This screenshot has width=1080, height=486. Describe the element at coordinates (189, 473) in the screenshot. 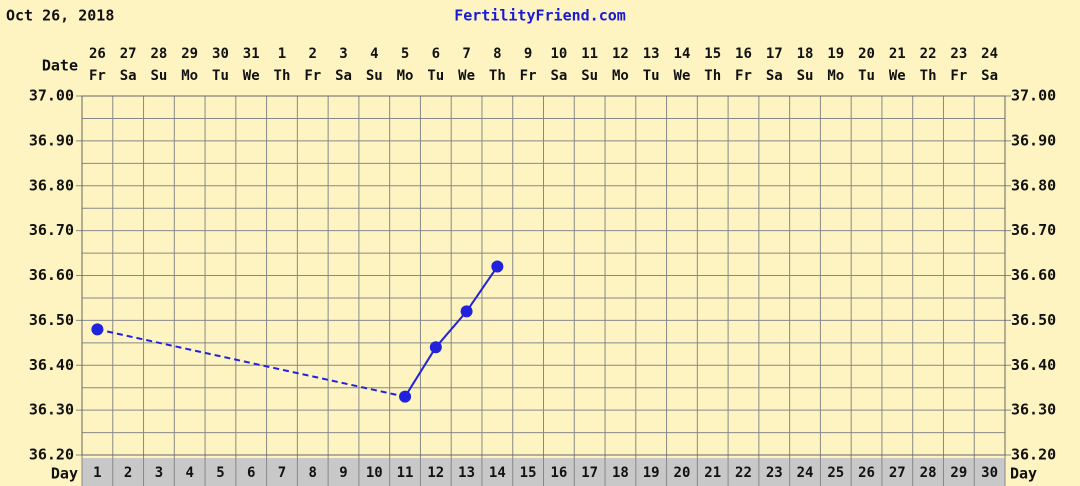

I see `day-number: 4` at that location.